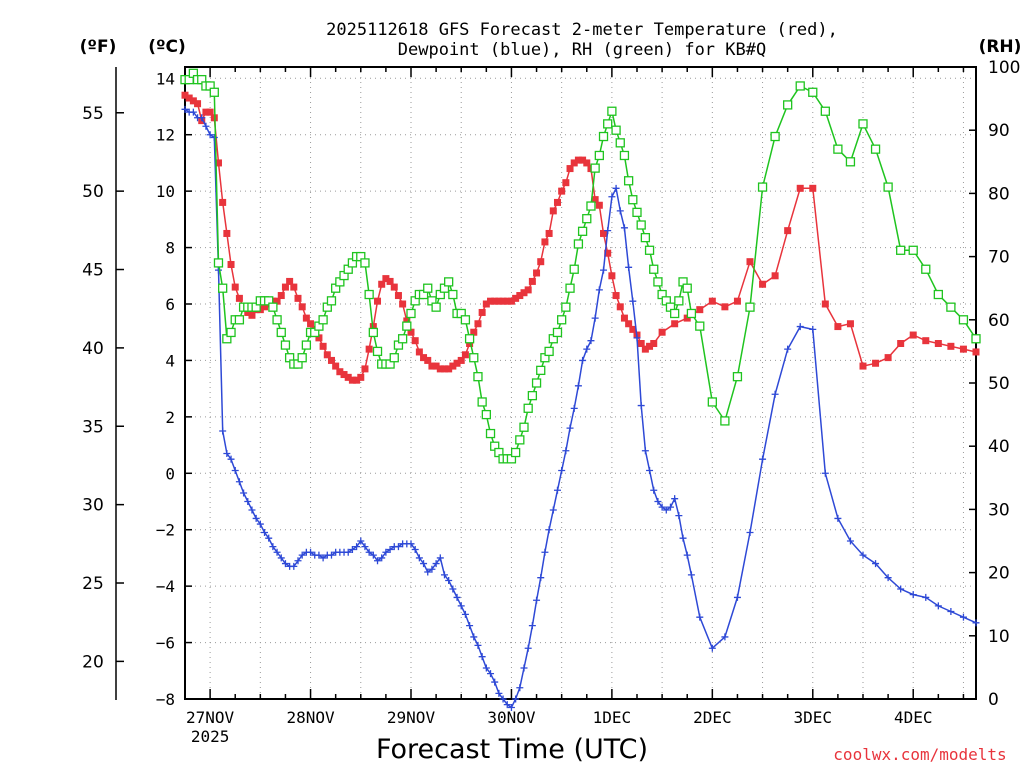 The height and width of the screenshot is (768, 1024). Describe the element at coordinates (999, 194) in the screenshot. I see `rh-tick-label: 80` at that location.